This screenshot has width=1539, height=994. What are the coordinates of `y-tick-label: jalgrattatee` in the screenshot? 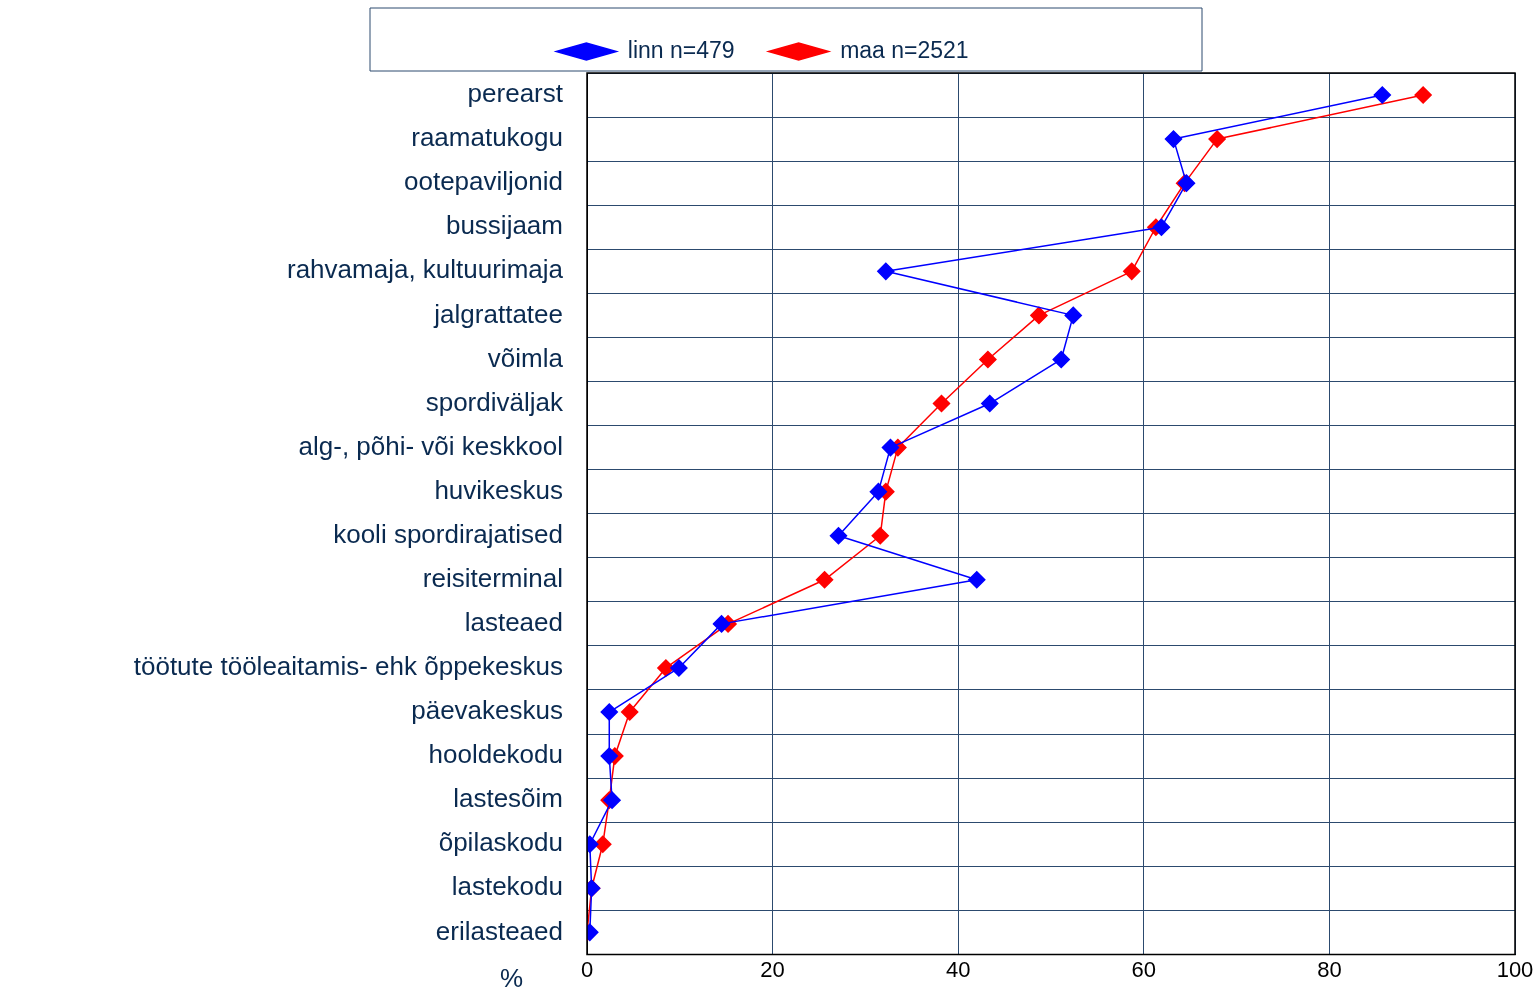 It's located at (498, 313).